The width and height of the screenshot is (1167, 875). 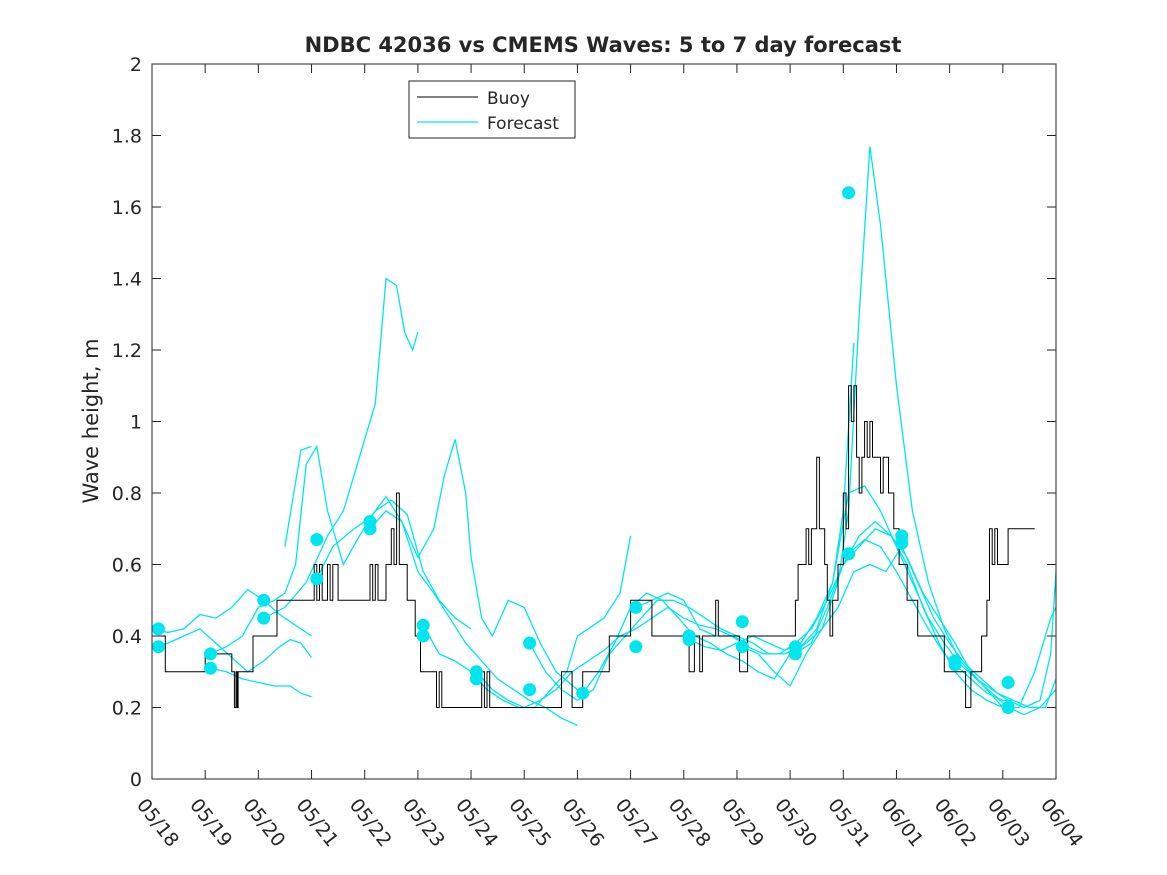 What do you see at coordinates (127, 208) in the screenshot?
I see `y-tick-label: 1.6` at bounding box center [127, 208].